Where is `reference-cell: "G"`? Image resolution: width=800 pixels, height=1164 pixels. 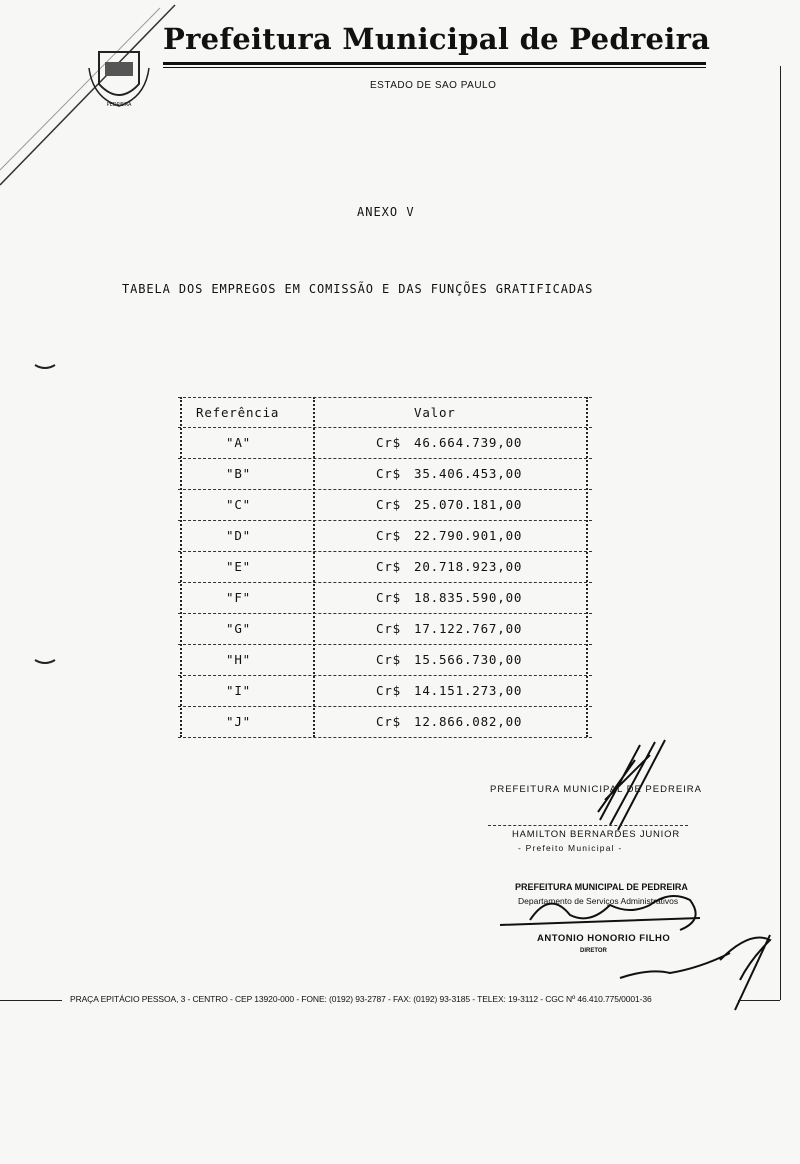 reference-cell: "G" is located at coordinates (238, 628).